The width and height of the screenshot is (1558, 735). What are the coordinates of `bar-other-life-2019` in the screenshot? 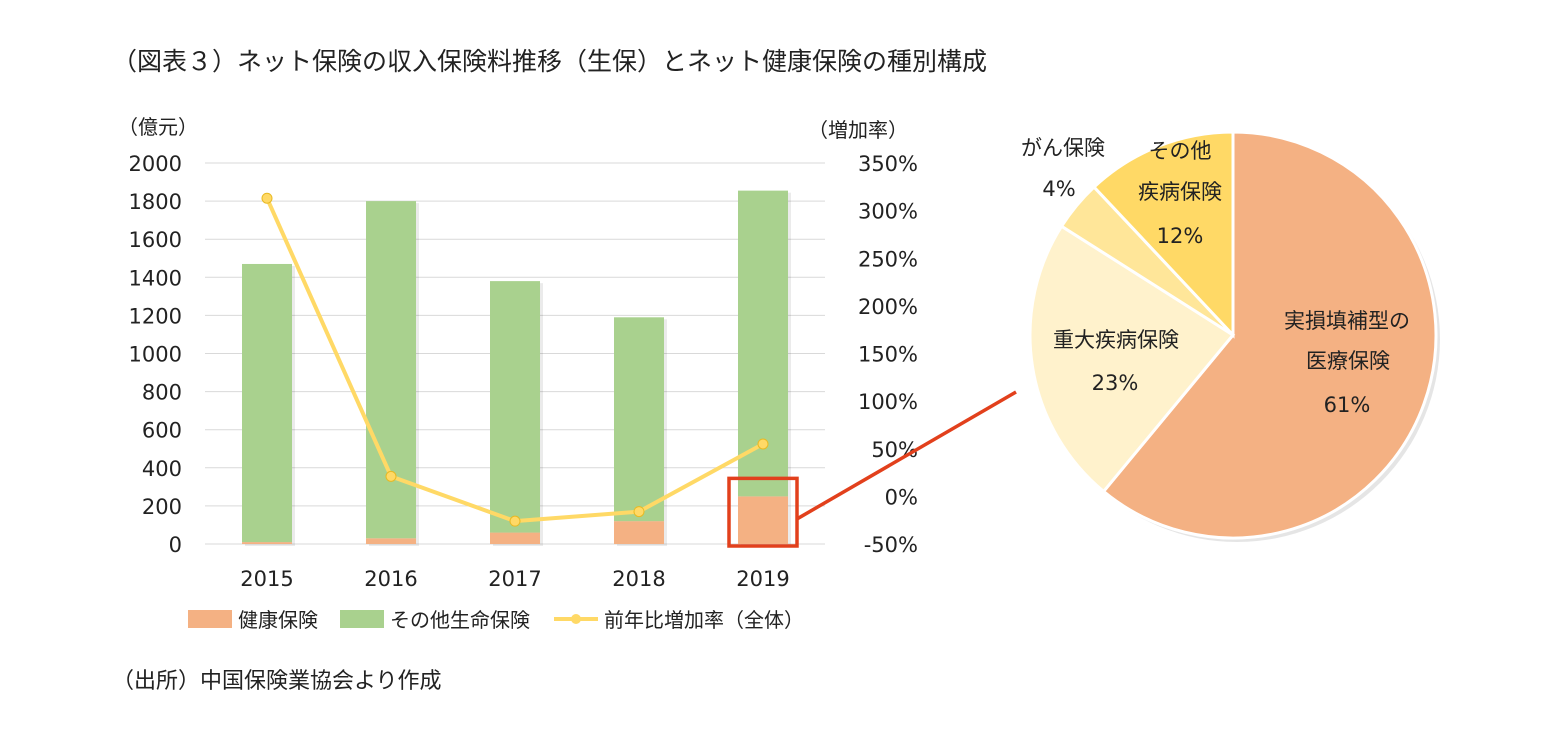 It's located at (763, 343).